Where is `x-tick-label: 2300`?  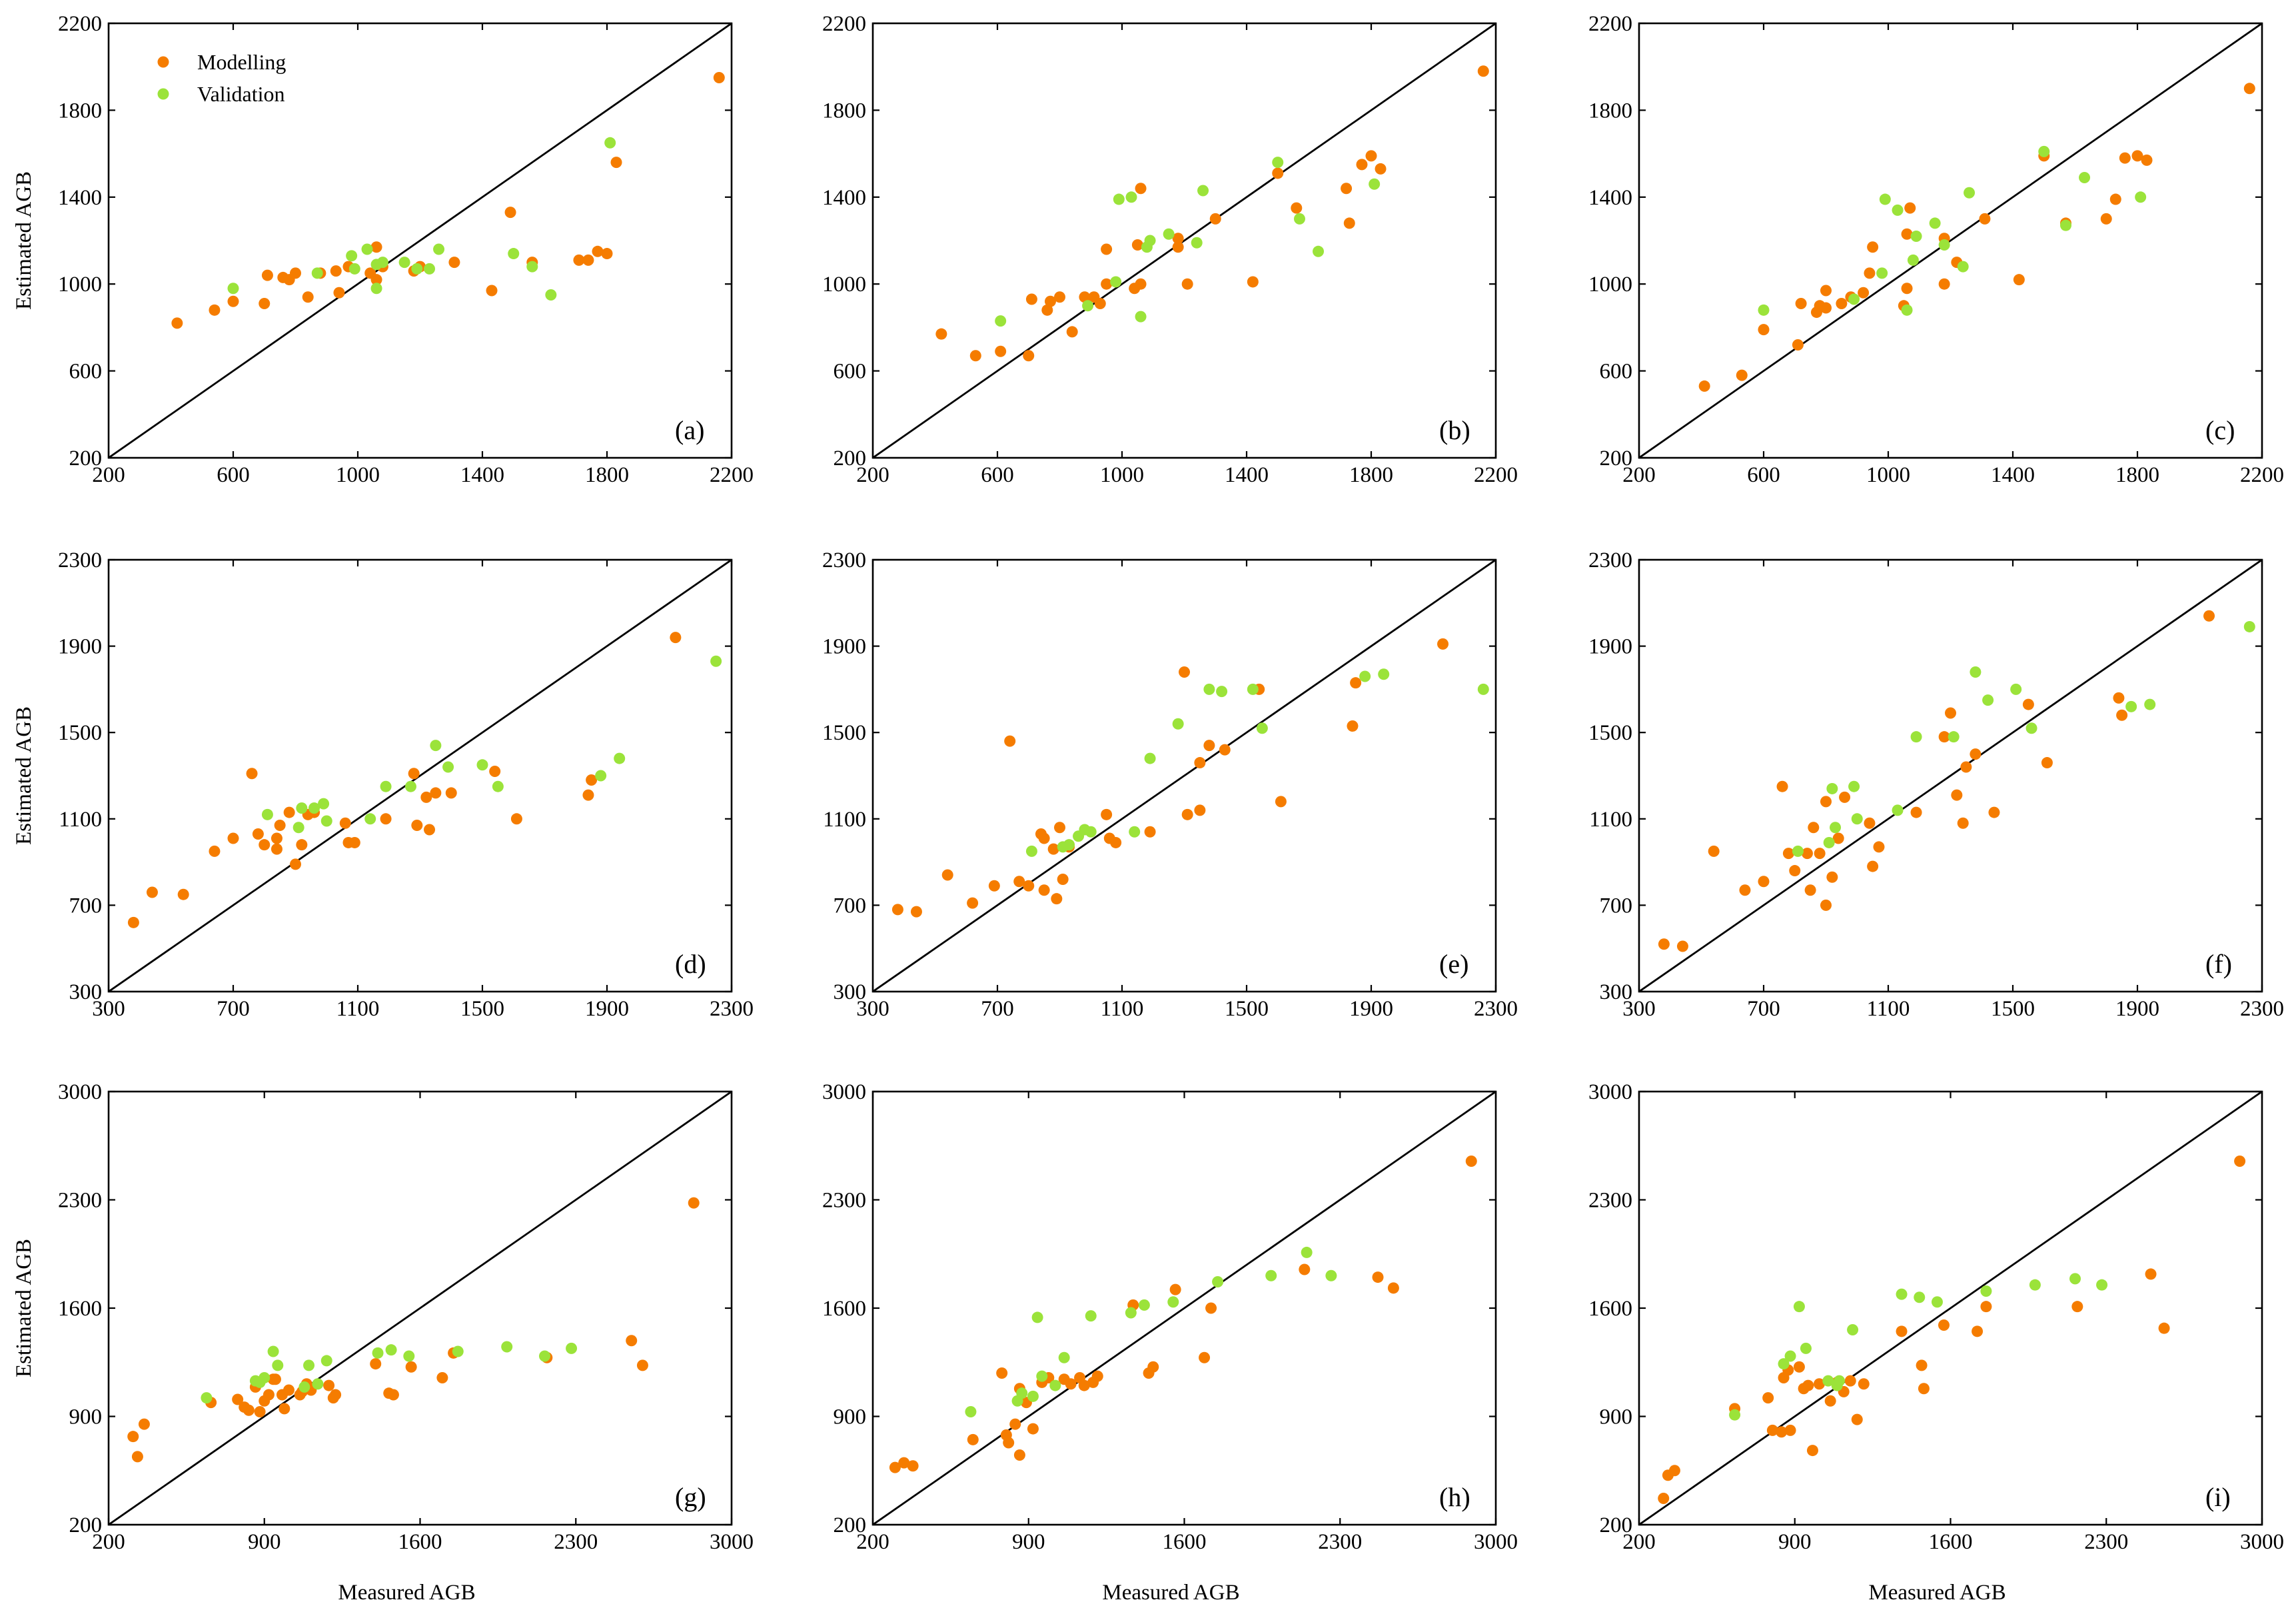 x-tick-label: 2300 is located at coordinates (2106, 1542).